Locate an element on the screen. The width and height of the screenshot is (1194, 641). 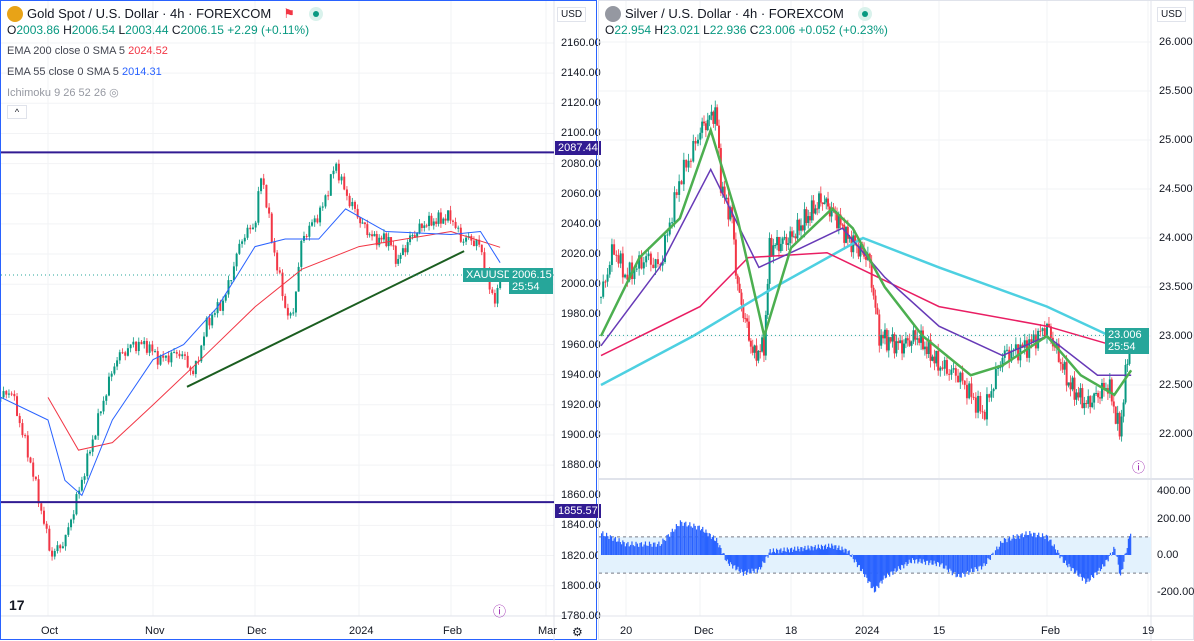
silver-currency: USD is located at coordinates (1171, 14).